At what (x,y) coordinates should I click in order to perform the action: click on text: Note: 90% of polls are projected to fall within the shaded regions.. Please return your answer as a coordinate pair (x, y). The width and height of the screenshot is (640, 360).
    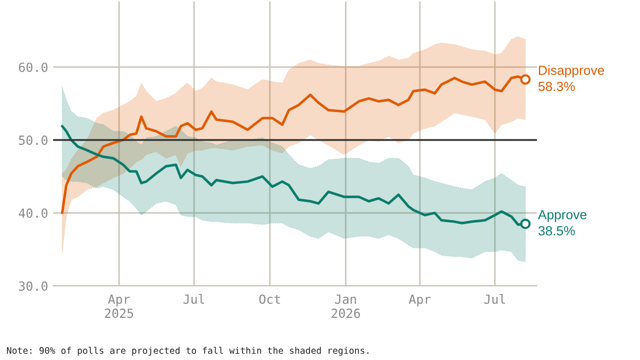
    Looking at the image, I should click on (187, 351).